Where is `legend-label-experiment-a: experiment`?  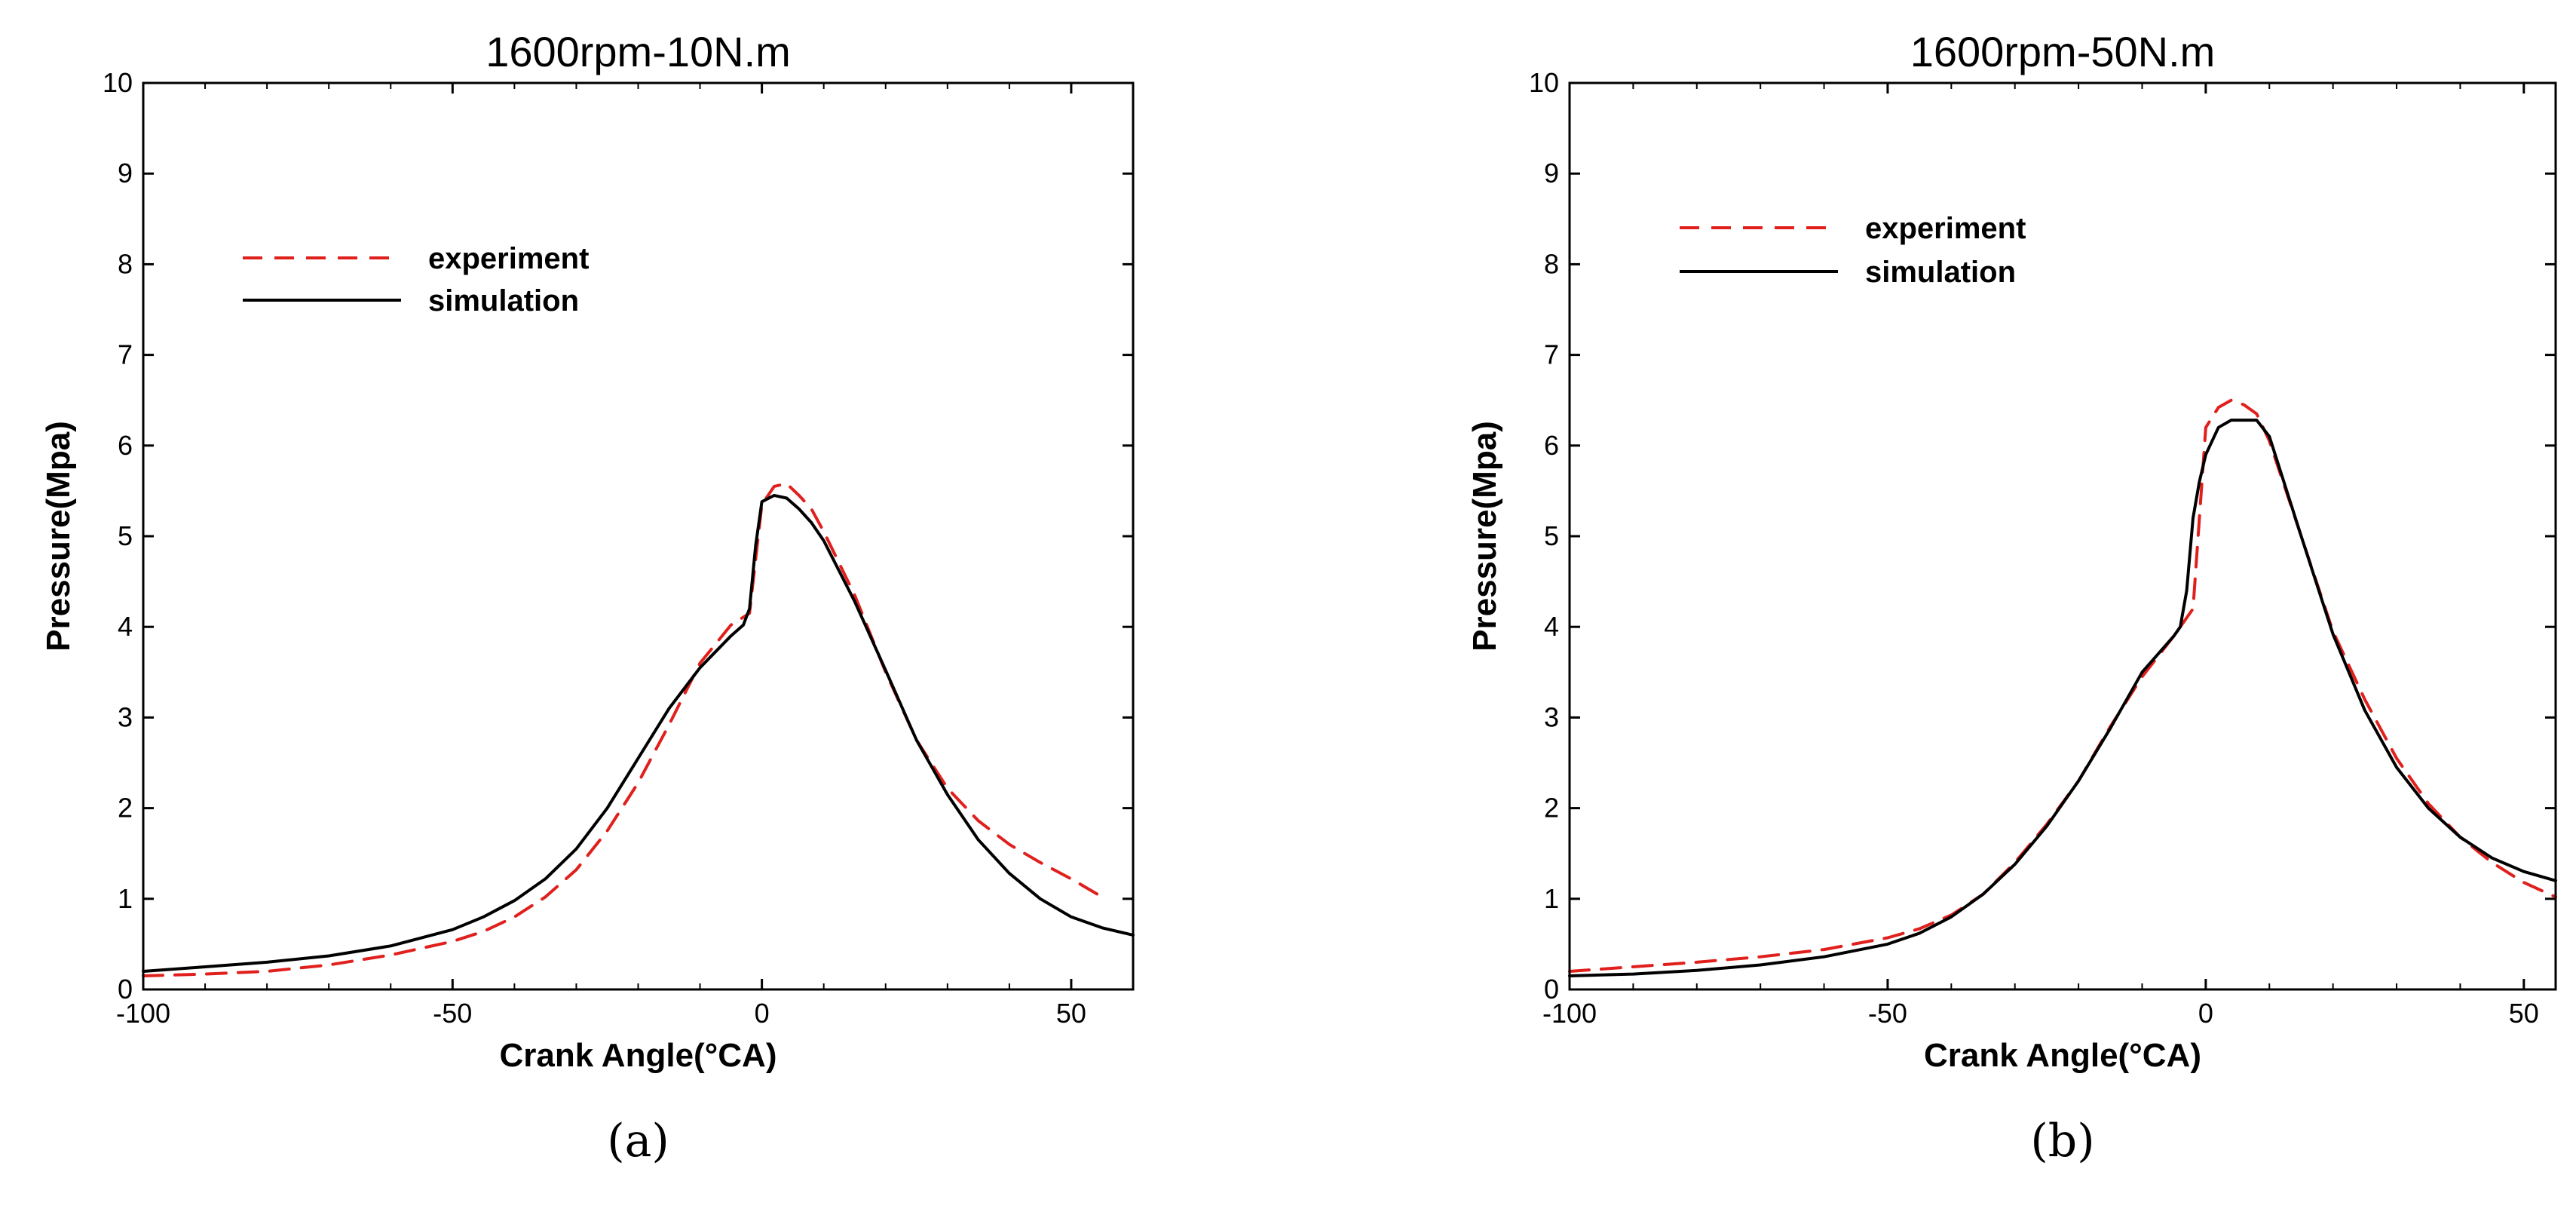
legend-label-experiment-a: experiment is located at coordinates (508, 258).